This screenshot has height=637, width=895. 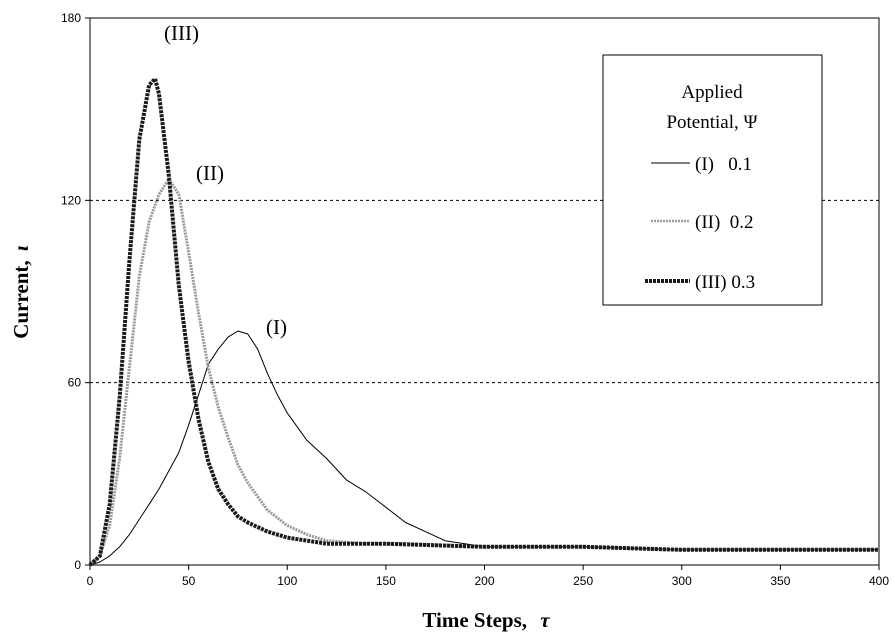 What do you see at coordinates (71, 200) in the screenshot?
I see `y-tick-label: 120` at bounding box center [71, 200].